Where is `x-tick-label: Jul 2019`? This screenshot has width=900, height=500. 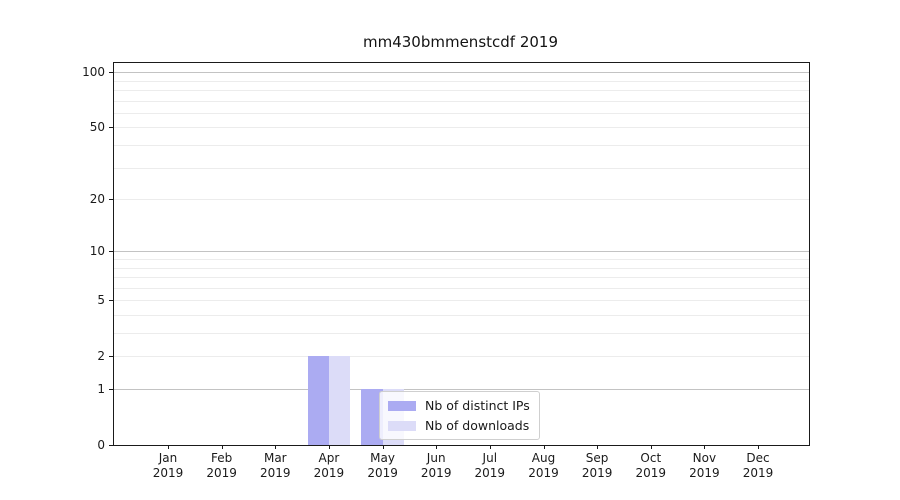 x-tick-label: Jul 2019 is located at coordinates (490, 465).